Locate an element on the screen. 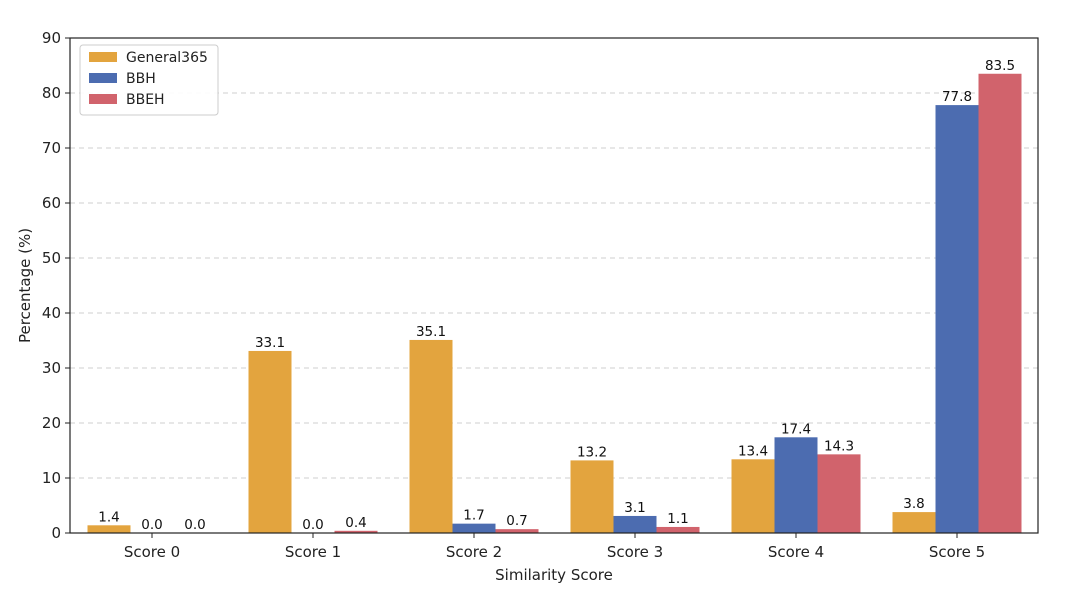 The height and width of the screenshot is (594, 1080). y-tick-label: 90 is located at coordinates (51, 38).